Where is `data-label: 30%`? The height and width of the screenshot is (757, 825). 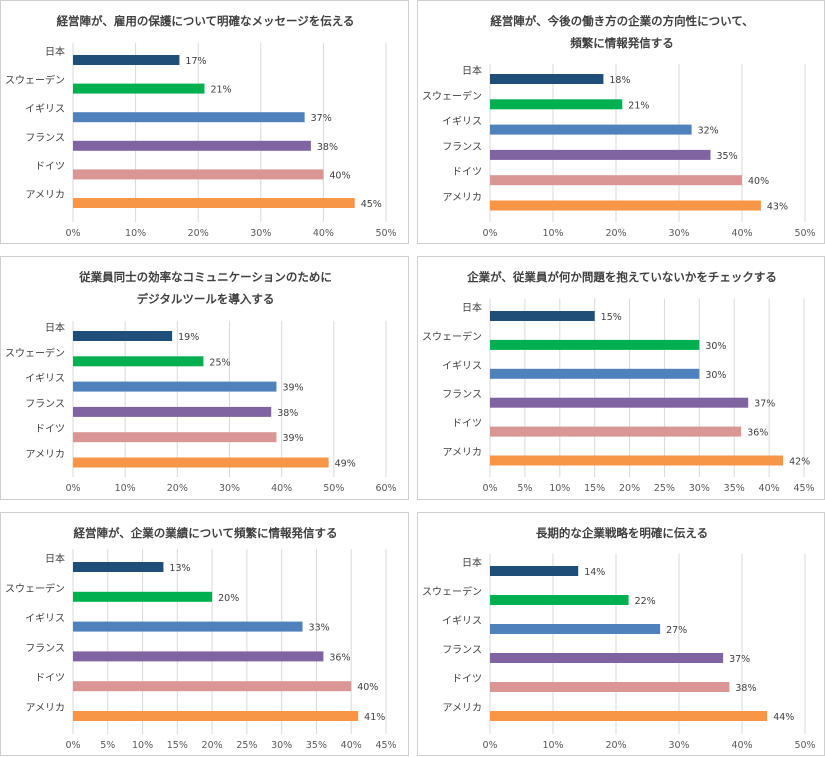 data-label: 30% is located at coordinates (715, 375).